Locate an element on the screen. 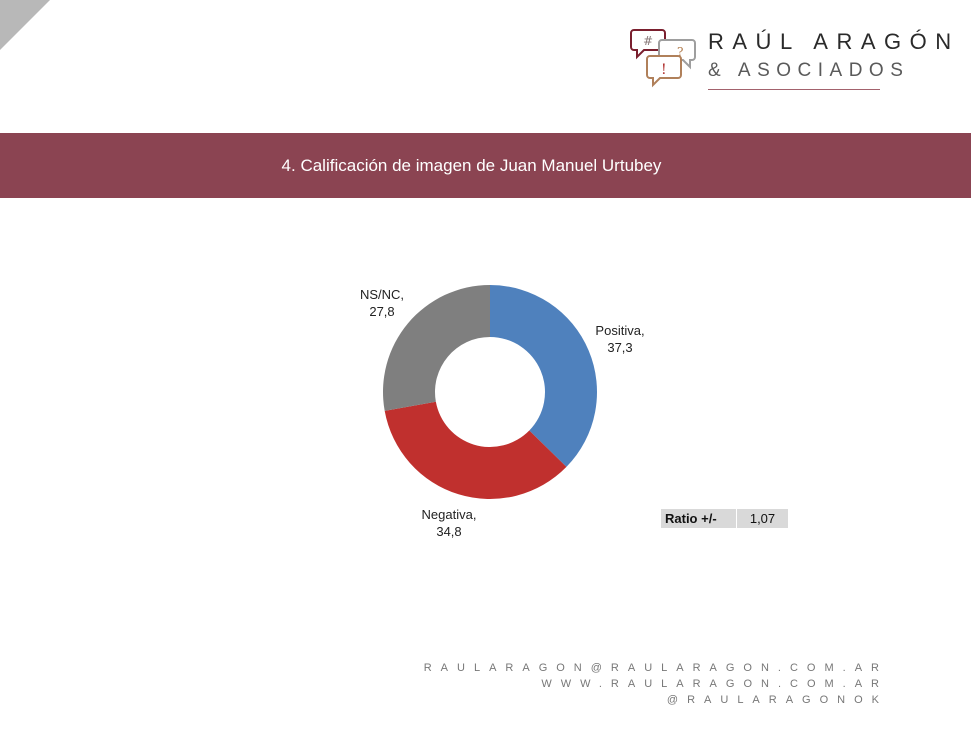  brand-underline is located at coordinates (794, 89).